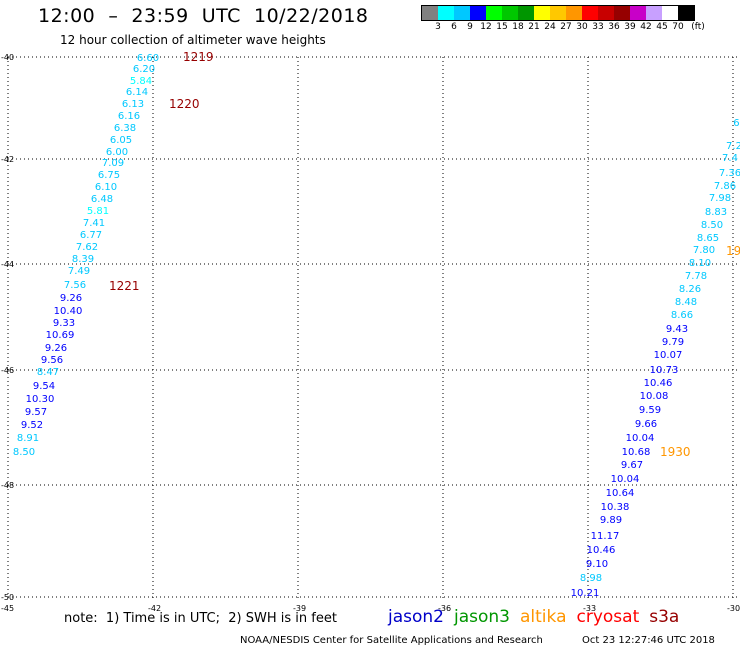  I want to click on swh-value: 6.10, so click(106, 187).